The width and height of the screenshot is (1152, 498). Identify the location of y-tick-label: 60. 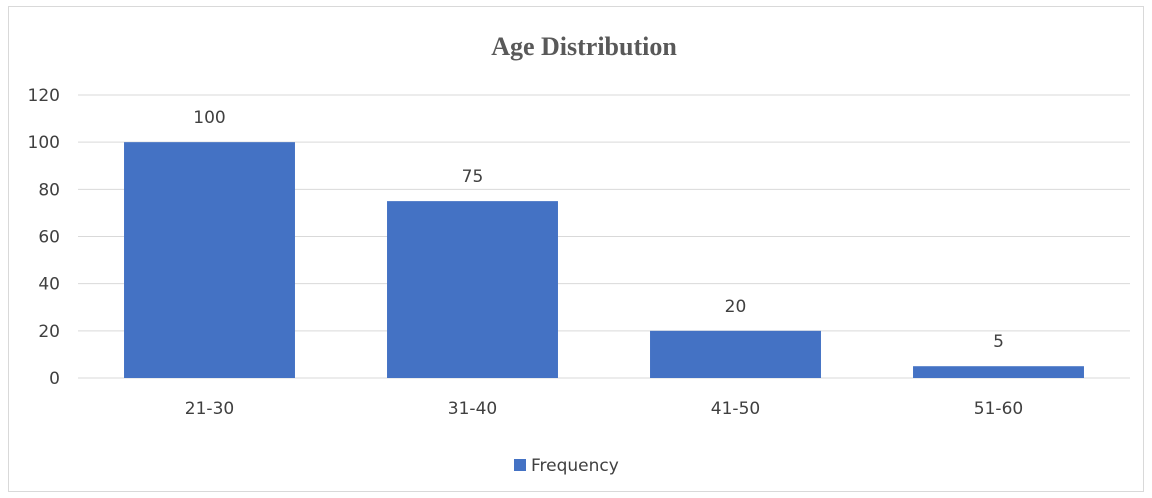
(49, 238).